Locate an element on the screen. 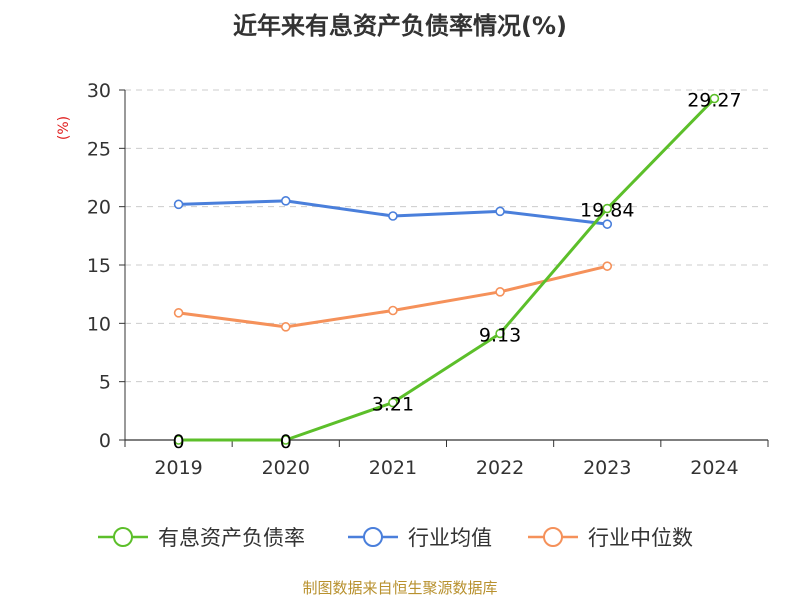  data-label: 3.21 is located at coordinates (393, 405).